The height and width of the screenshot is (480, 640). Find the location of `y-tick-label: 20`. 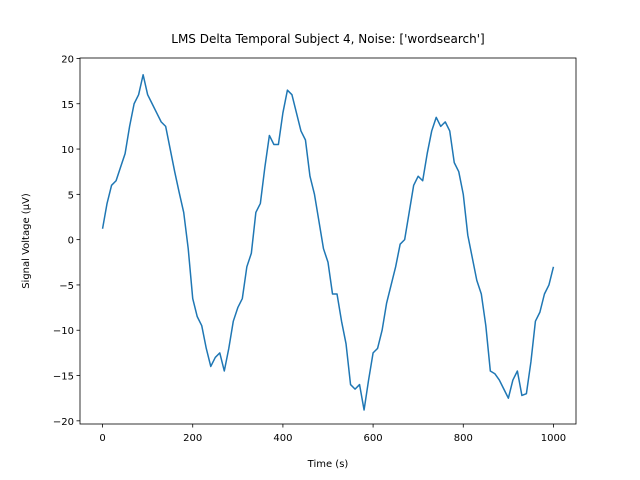

y-tick-label: 20 is located at coordinates (67, 59).